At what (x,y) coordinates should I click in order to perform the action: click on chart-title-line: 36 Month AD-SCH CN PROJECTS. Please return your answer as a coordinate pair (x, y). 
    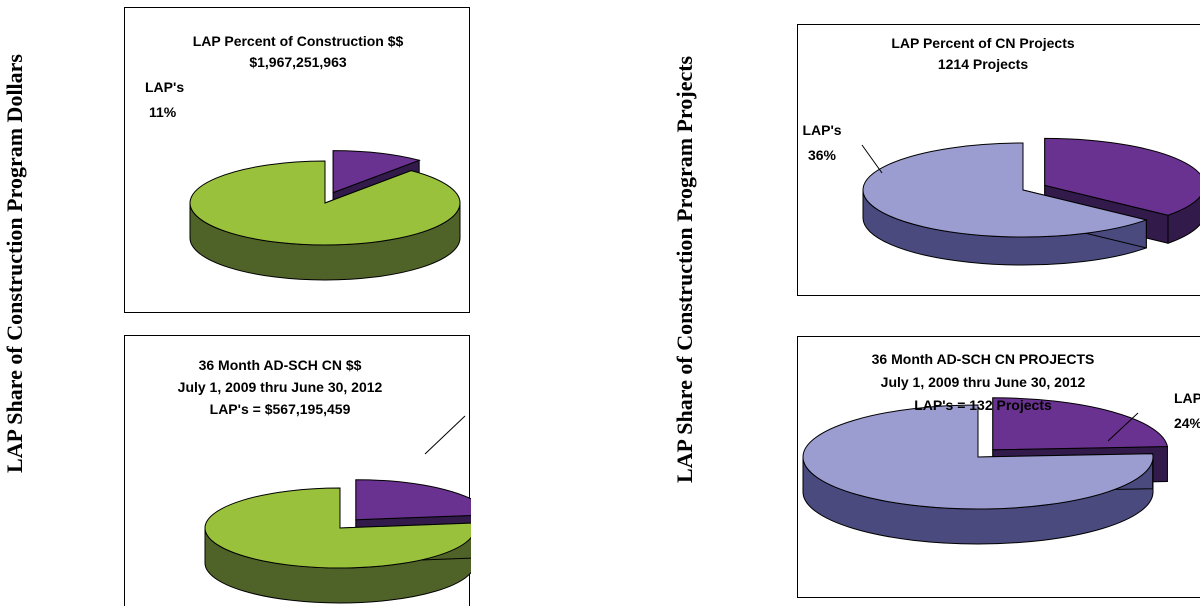
    Looking at the image, I should click on (983, 359).